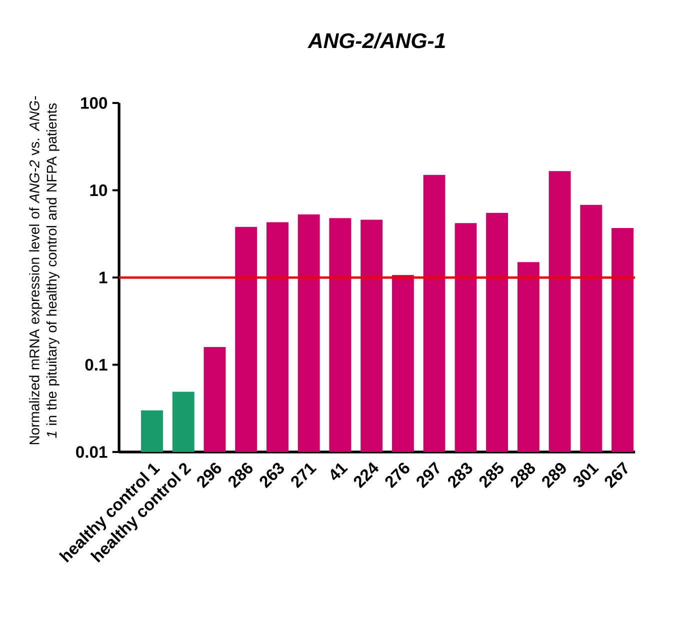 Image resolution: width=681 pixels, height=624 pixels. Describe the element at coordinates (523, 475) in the screenshot. I see `x-tick-label: 288` at that location.